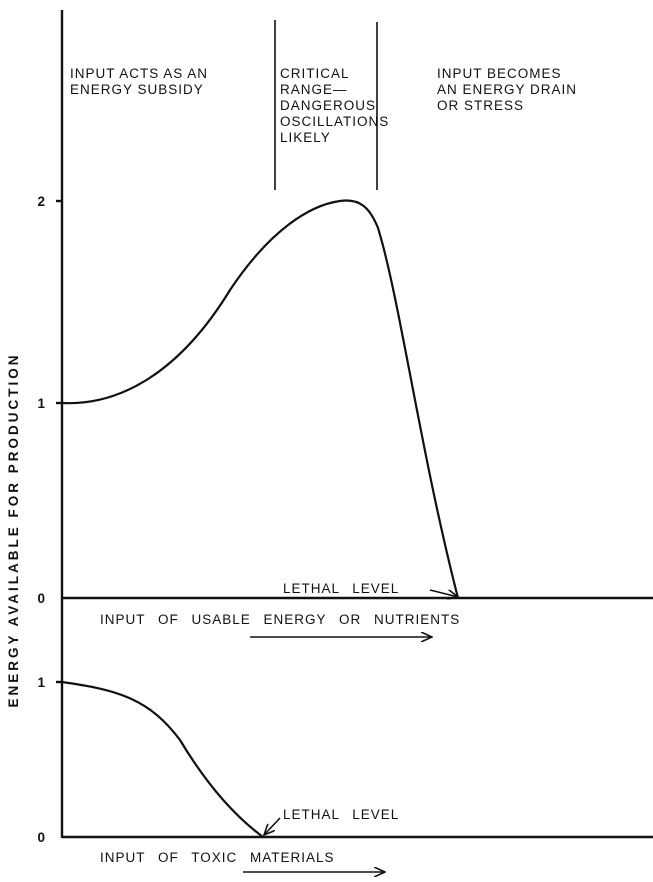 This screenshot has height=882, width=653. What do you see at coordinates (315, 73) in the screenshot?
I see `region-label: CRITICAL` at bounding box center [315, 73].